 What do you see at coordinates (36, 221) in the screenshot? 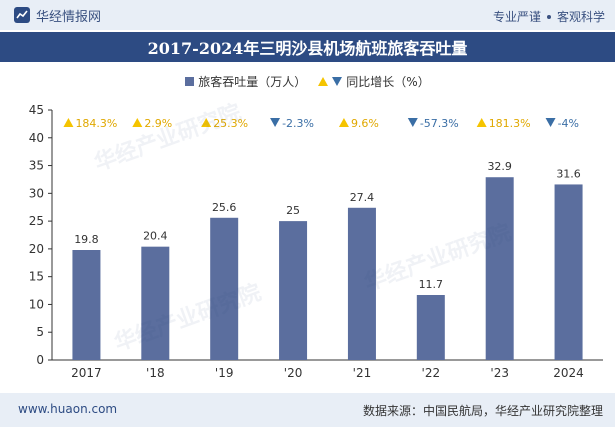
I see `y-tick-label: 25` at bounding box center [36, 221].